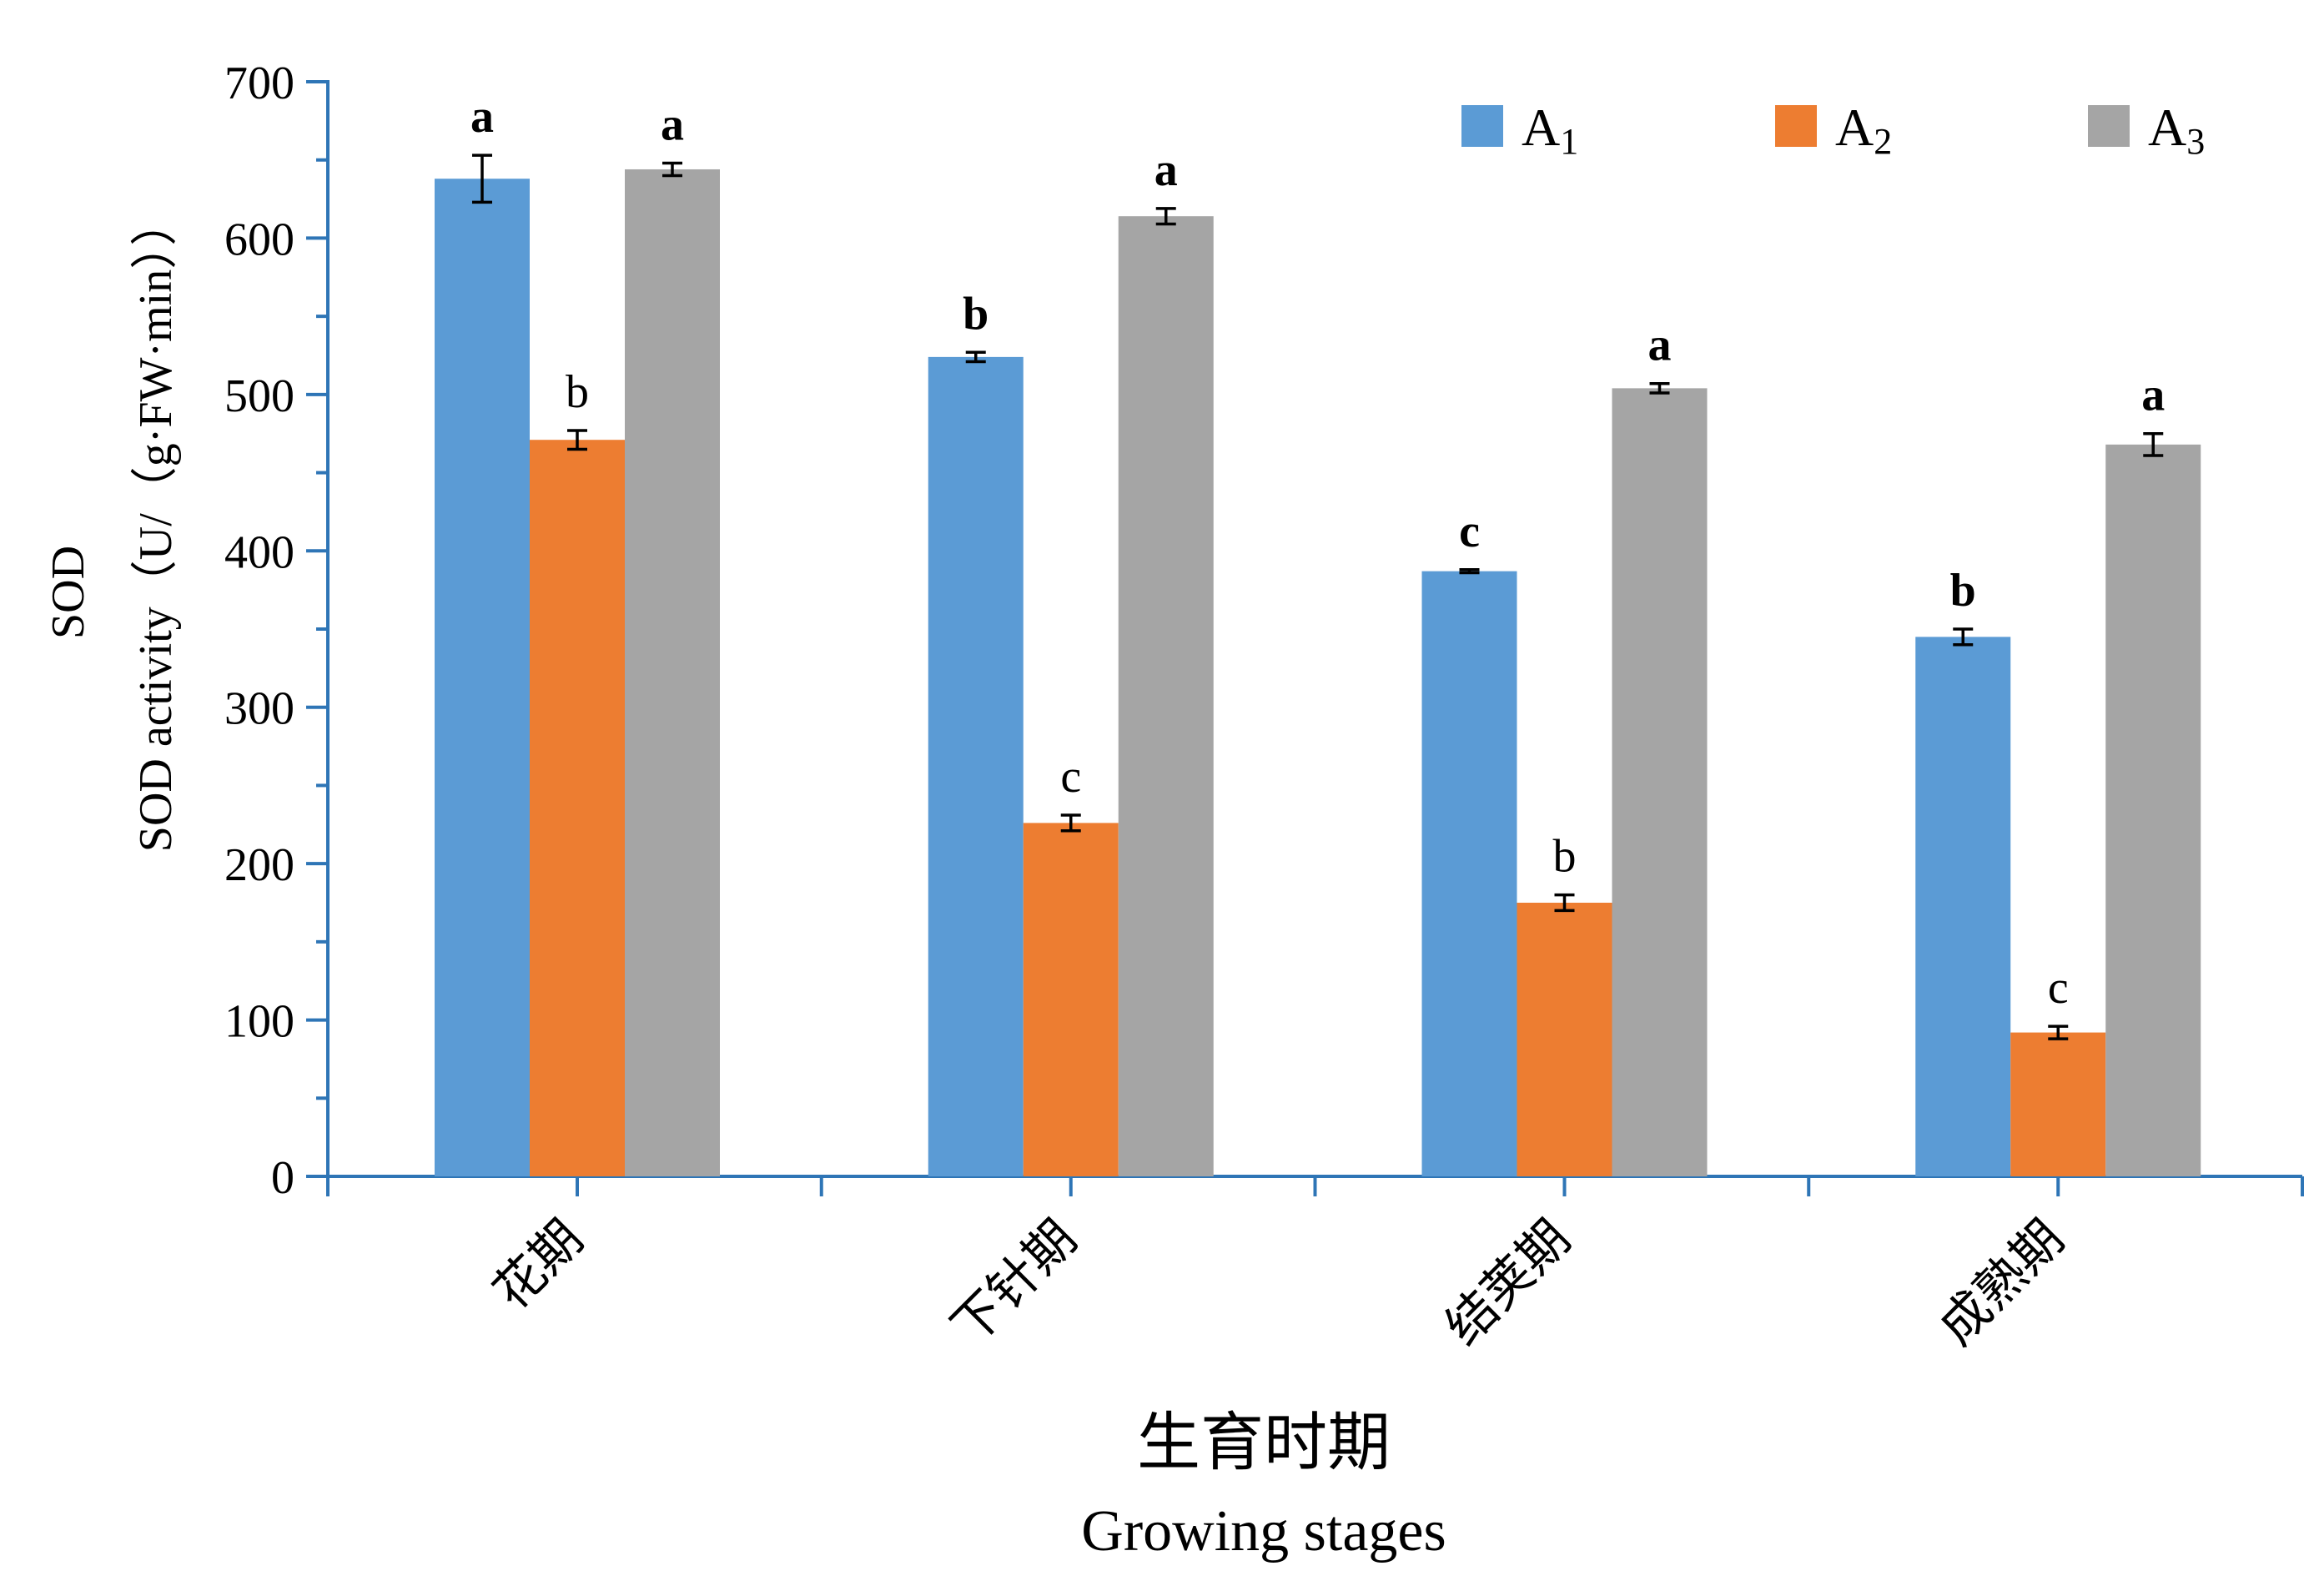  Describe the element at coordinates (259, 83) in the screenshot. I see `y-tick-label: 700` at that location.